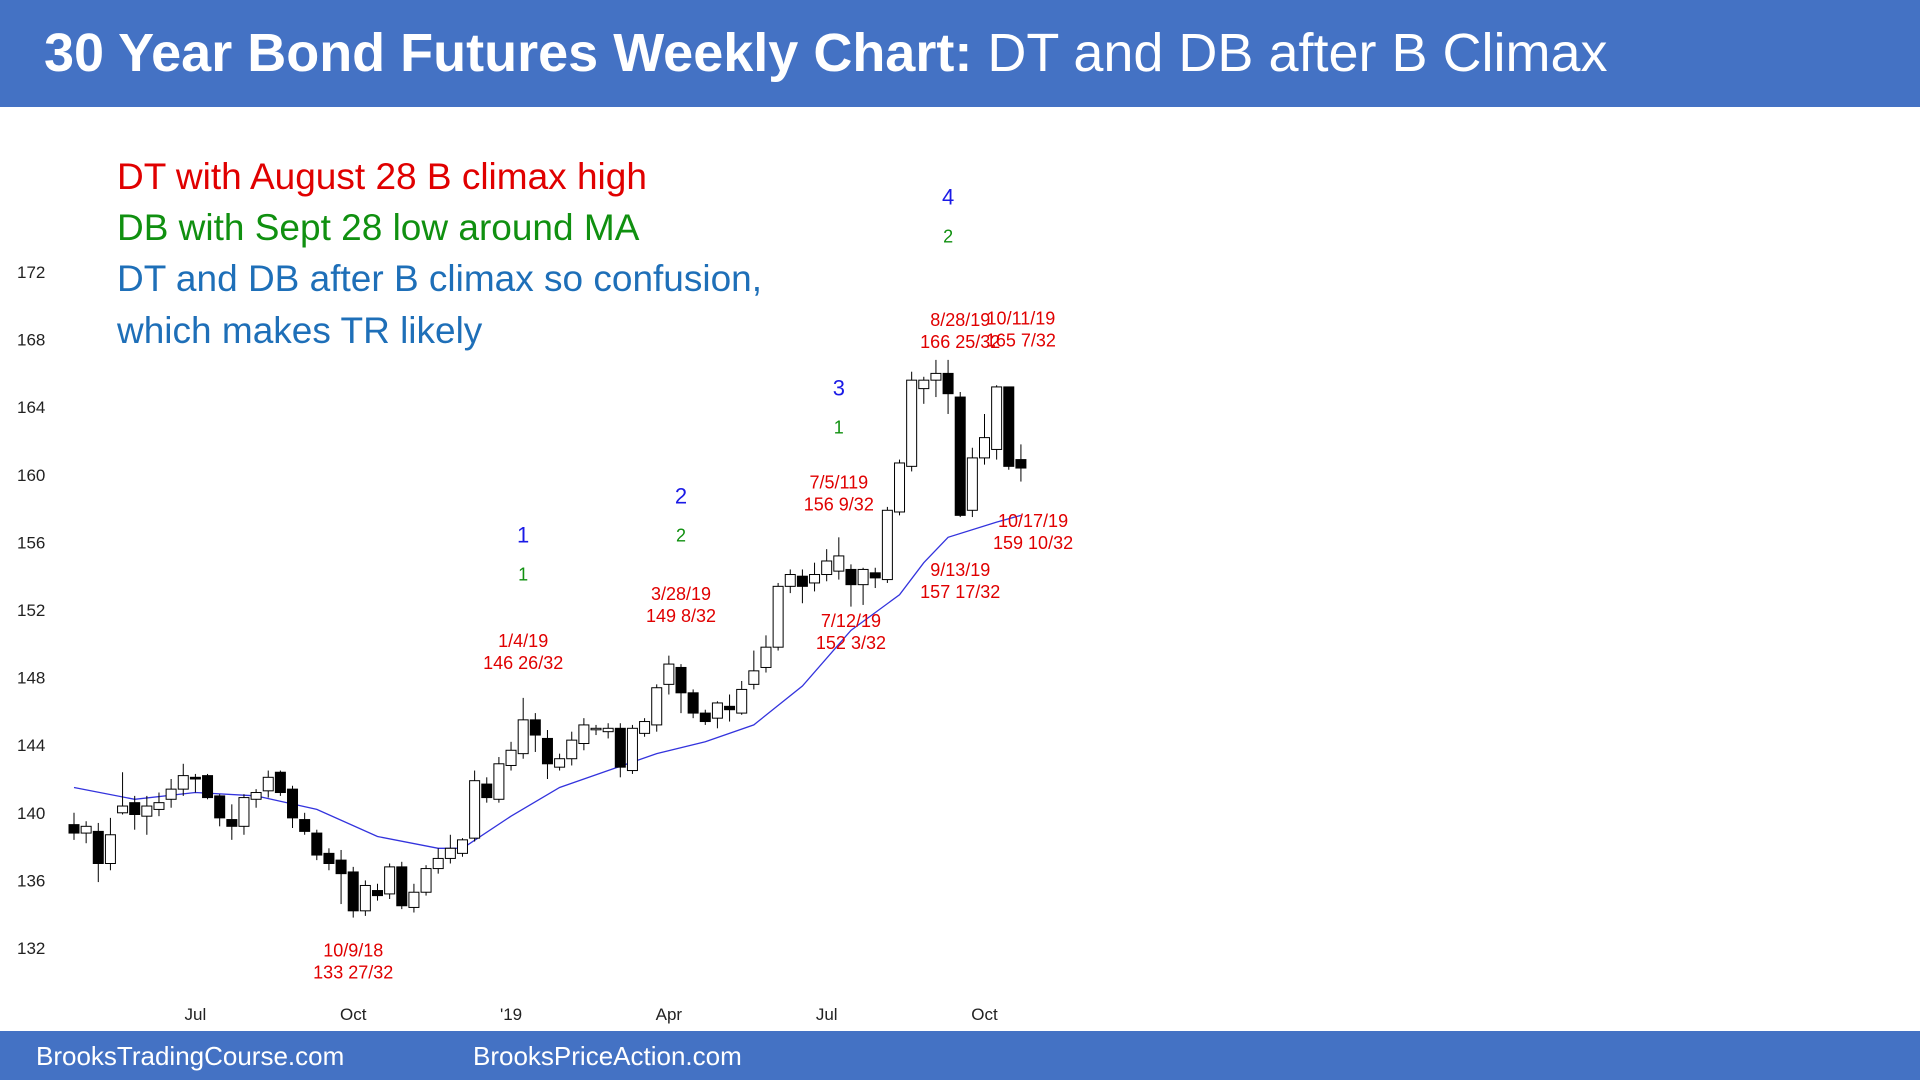 Image resolution: width=1920 pixels, height=1080 pixels. I want to click on date-price-label: 133 27/32, so click(353, 972).